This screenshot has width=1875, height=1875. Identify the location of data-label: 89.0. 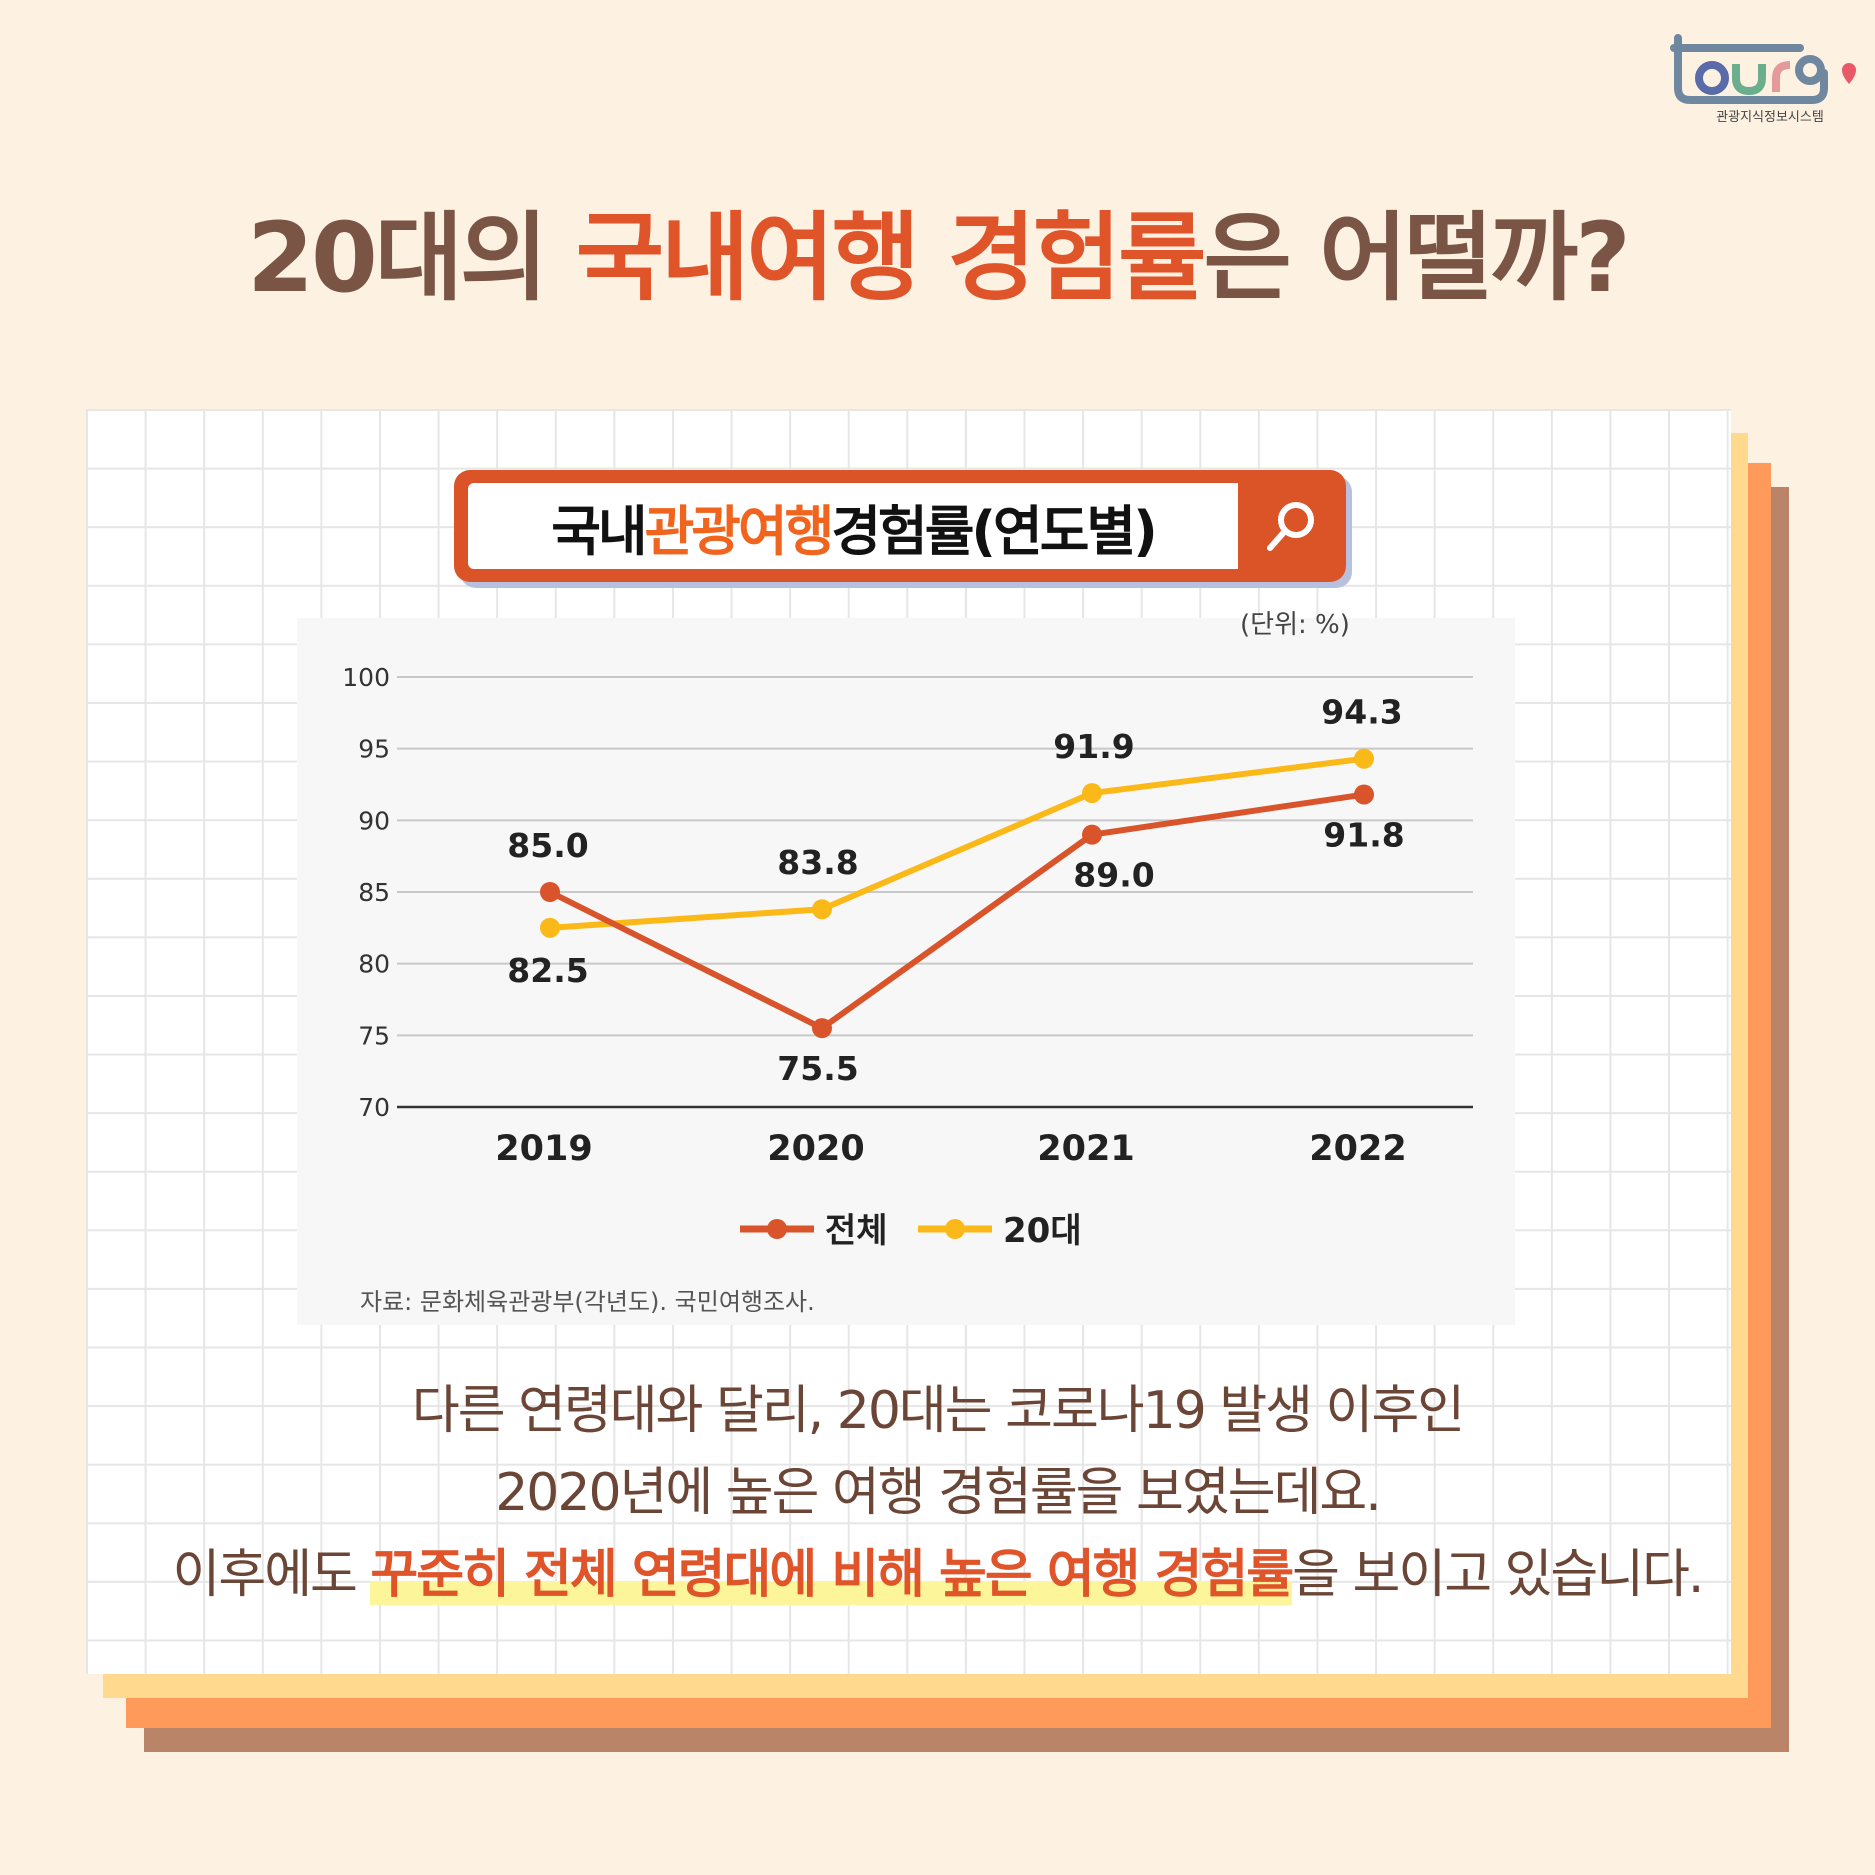
(1113, 875).